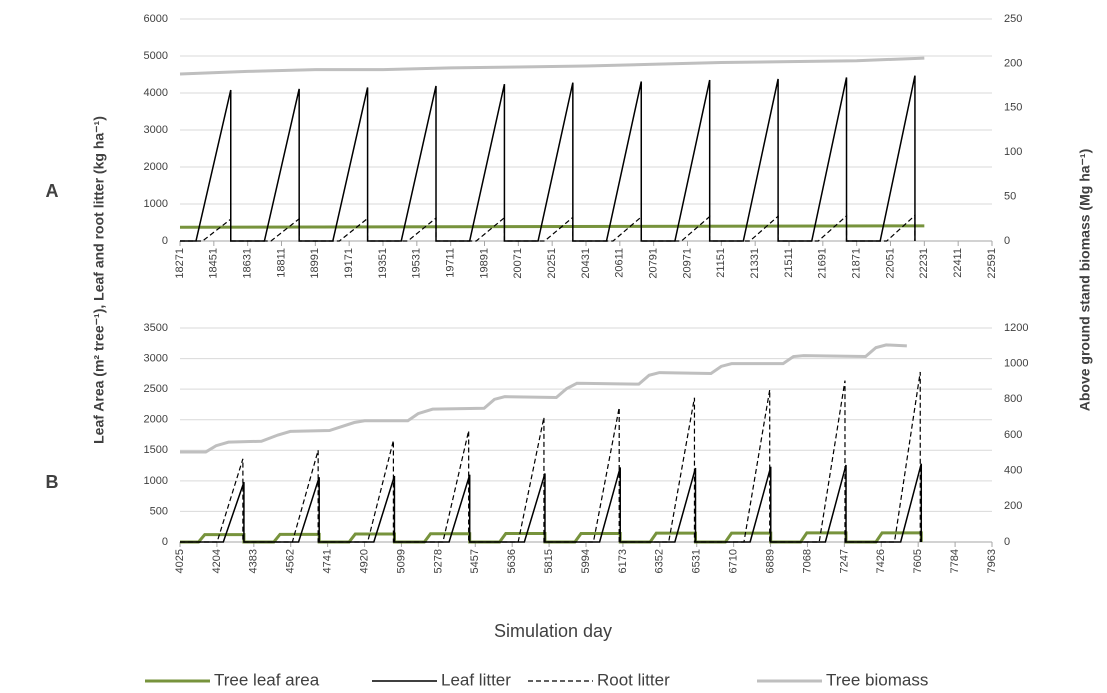 Image resolution: width=1107 pixels, height=693 pixels. What do you see at coordinates (156, 389) in the screenshot?
I see `y-tick-label: 2500` at bounding box center [156, 389].